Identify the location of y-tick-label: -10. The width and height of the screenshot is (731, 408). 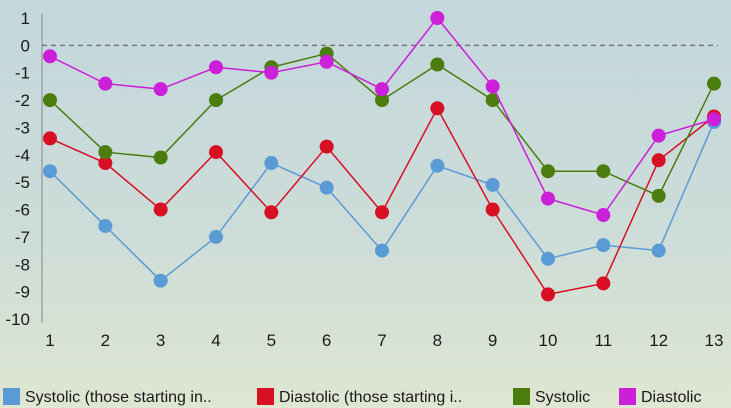
(17, 319).